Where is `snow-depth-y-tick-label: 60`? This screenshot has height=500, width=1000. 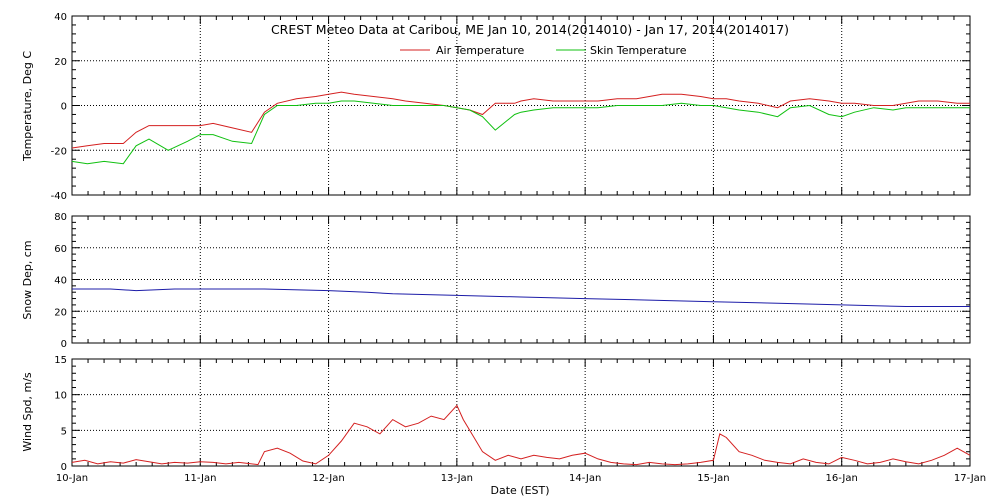 snow-depth-y-tick-label: 60 is located at coordinates (60, 249).